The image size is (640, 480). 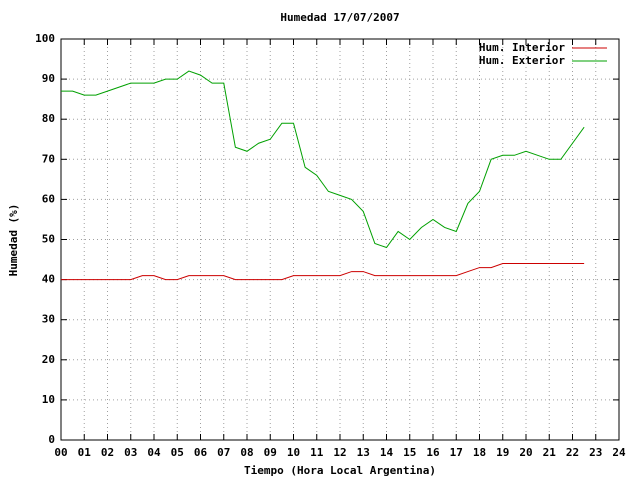 I want to click on x-tick-label: 09, so click(x=270, y=452).